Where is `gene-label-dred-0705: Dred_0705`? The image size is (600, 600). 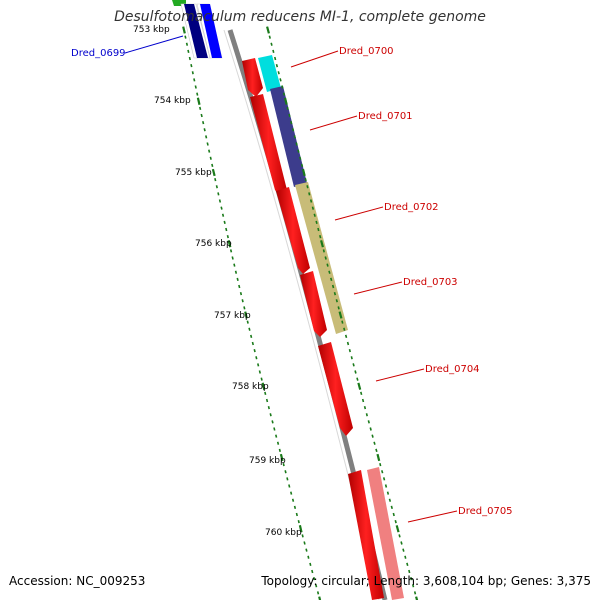
gene-label-dred-0705: Dred_0705 is located at coordinates (485, 511).